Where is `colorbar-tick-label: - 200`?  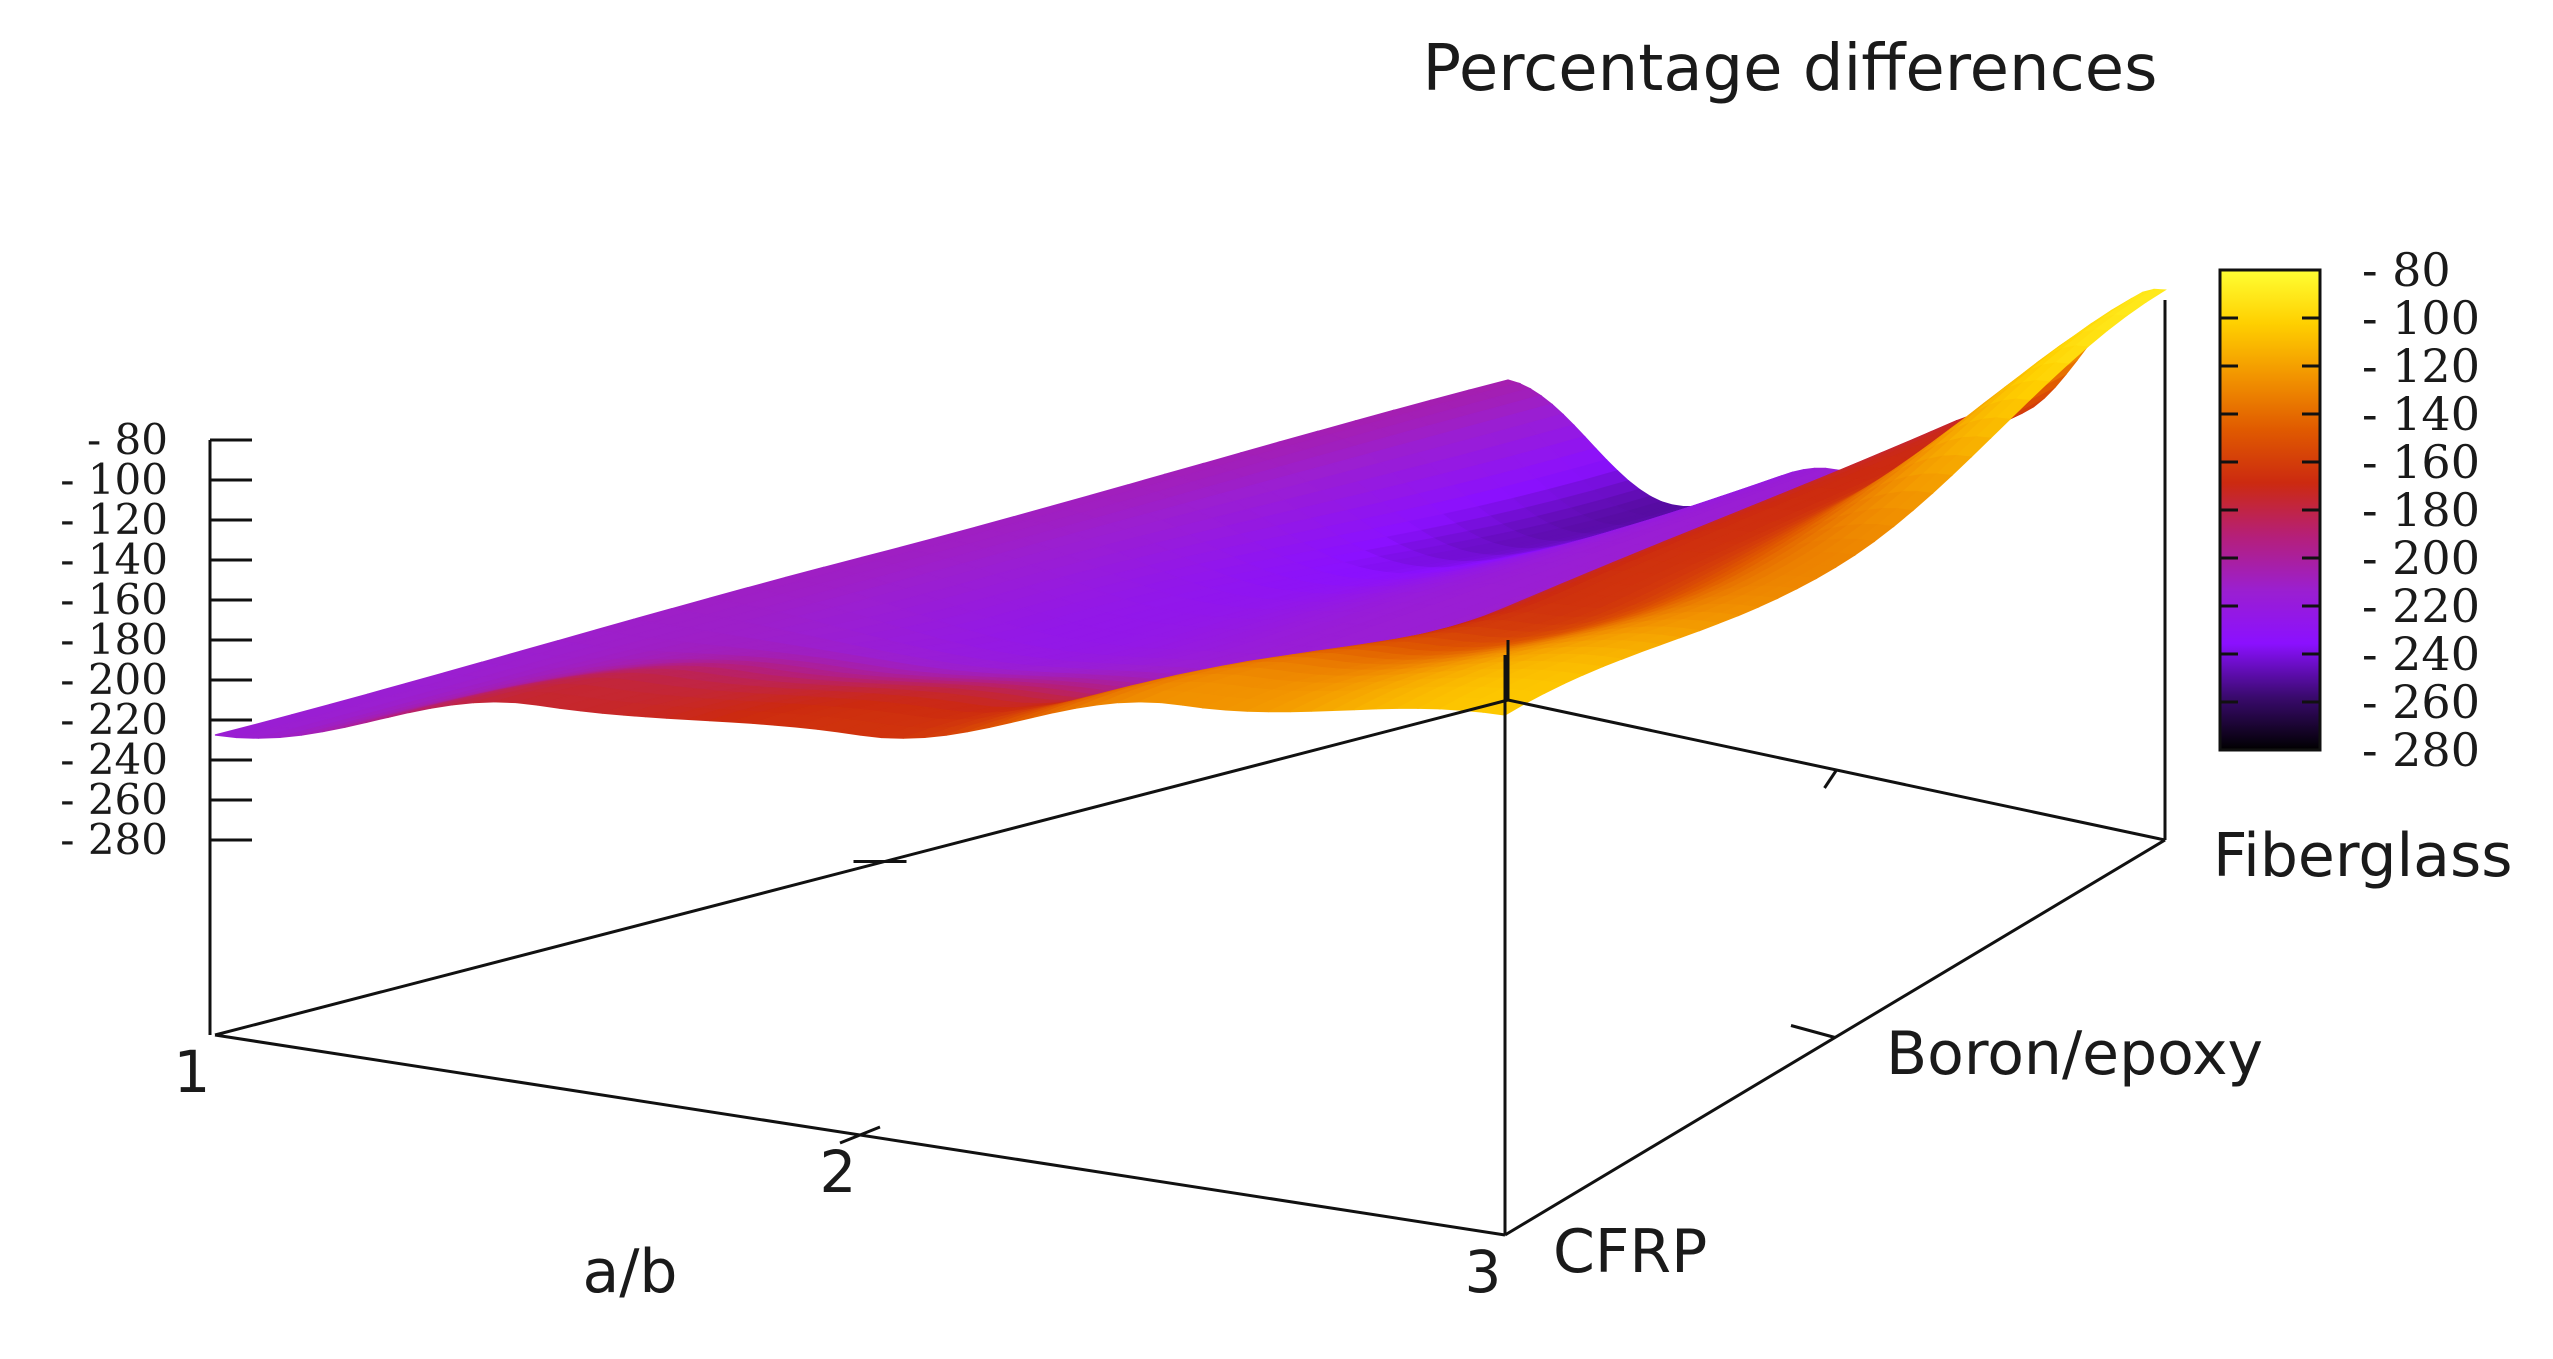
colorbar-tick-label: - 200 is located at coordinates (2421, 558).